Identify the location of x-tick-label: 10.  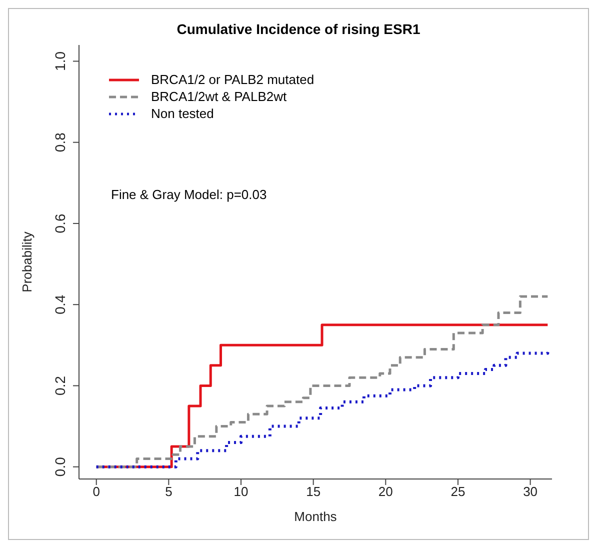
(241, 492).